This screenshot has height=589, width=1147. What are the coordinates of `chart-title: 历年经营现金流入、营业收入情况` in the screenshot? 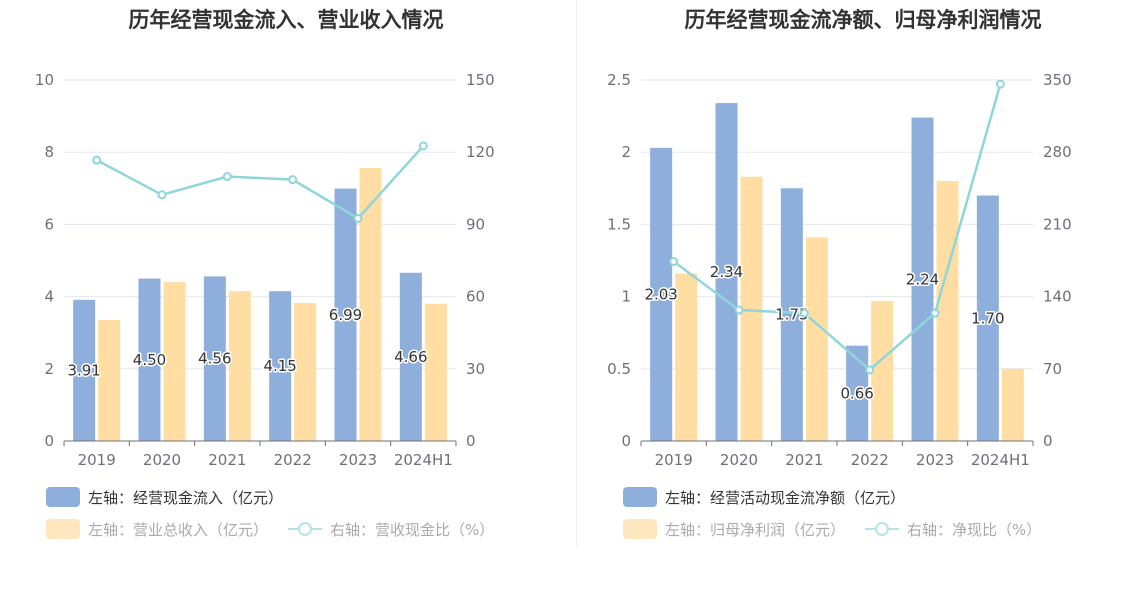 It's located at (286, 20).